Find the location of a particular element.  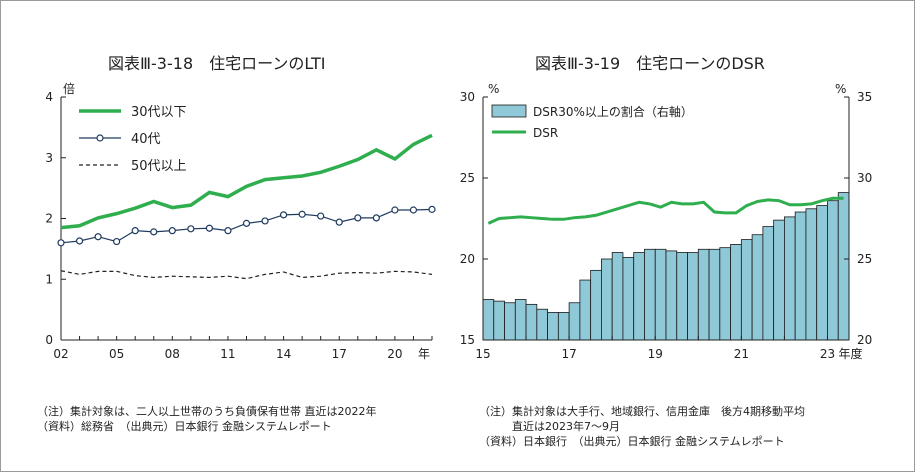

dsr-line is located at coordinates (665, 210).